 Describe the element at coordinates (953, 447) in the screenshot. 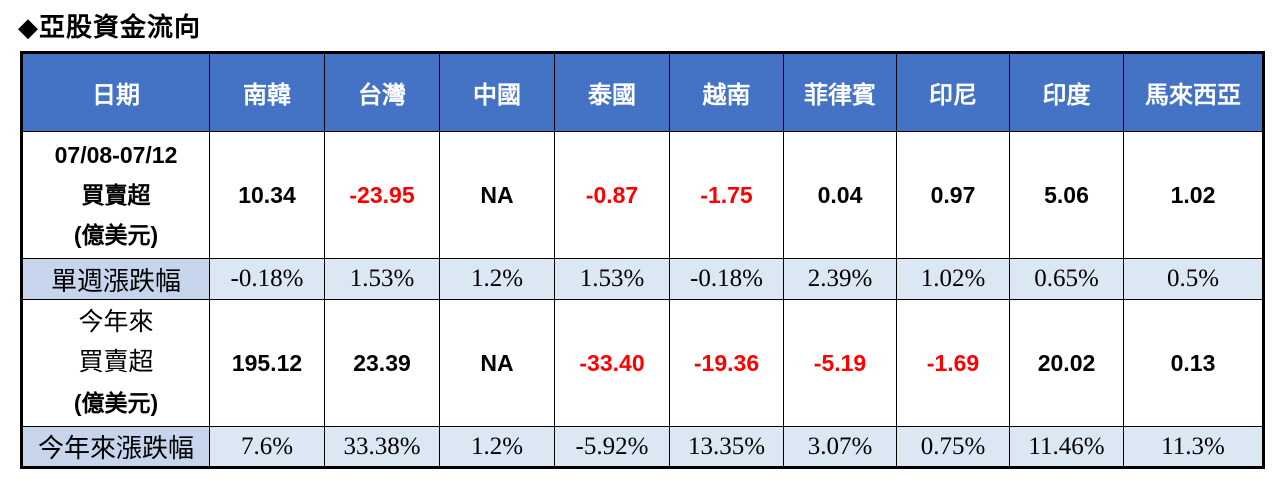

I see `data-cell: 0.75%` at that location.